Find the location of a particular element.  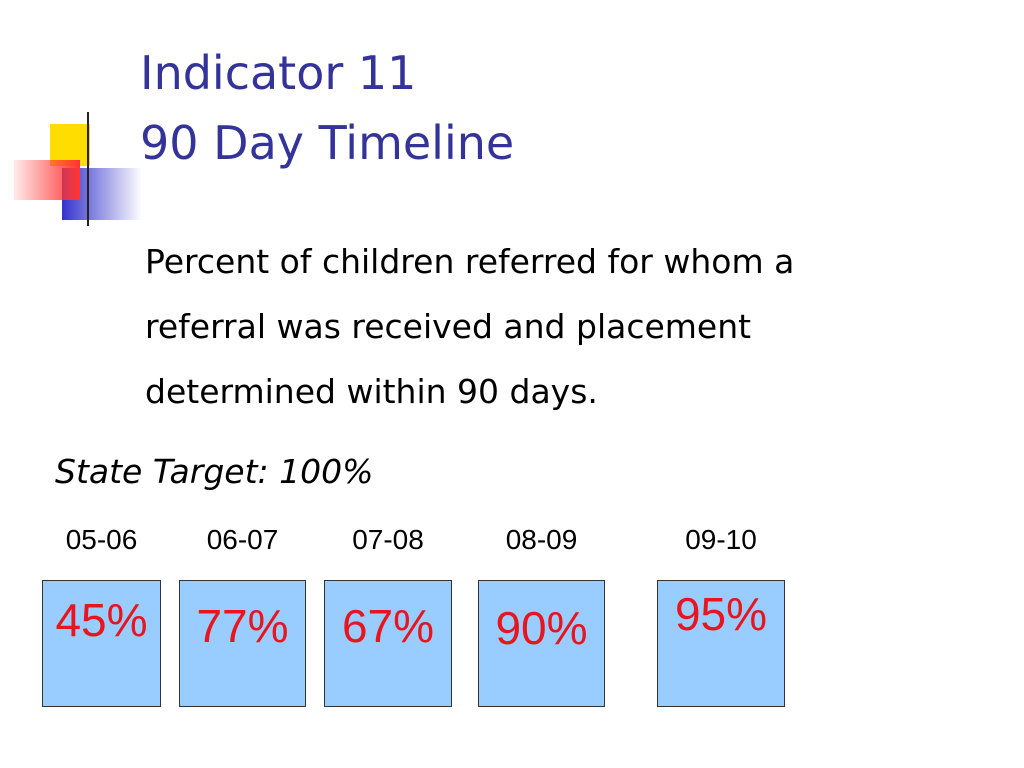

value: 90% is located at coordinates (541, 628).